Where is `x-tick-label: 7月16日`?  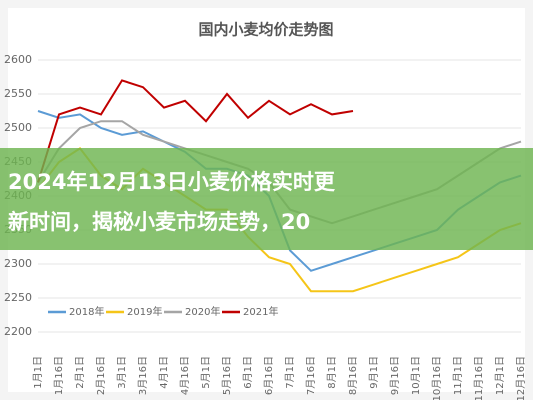
x-tick-label: 7月16日 is located at coordinates (311, 375).